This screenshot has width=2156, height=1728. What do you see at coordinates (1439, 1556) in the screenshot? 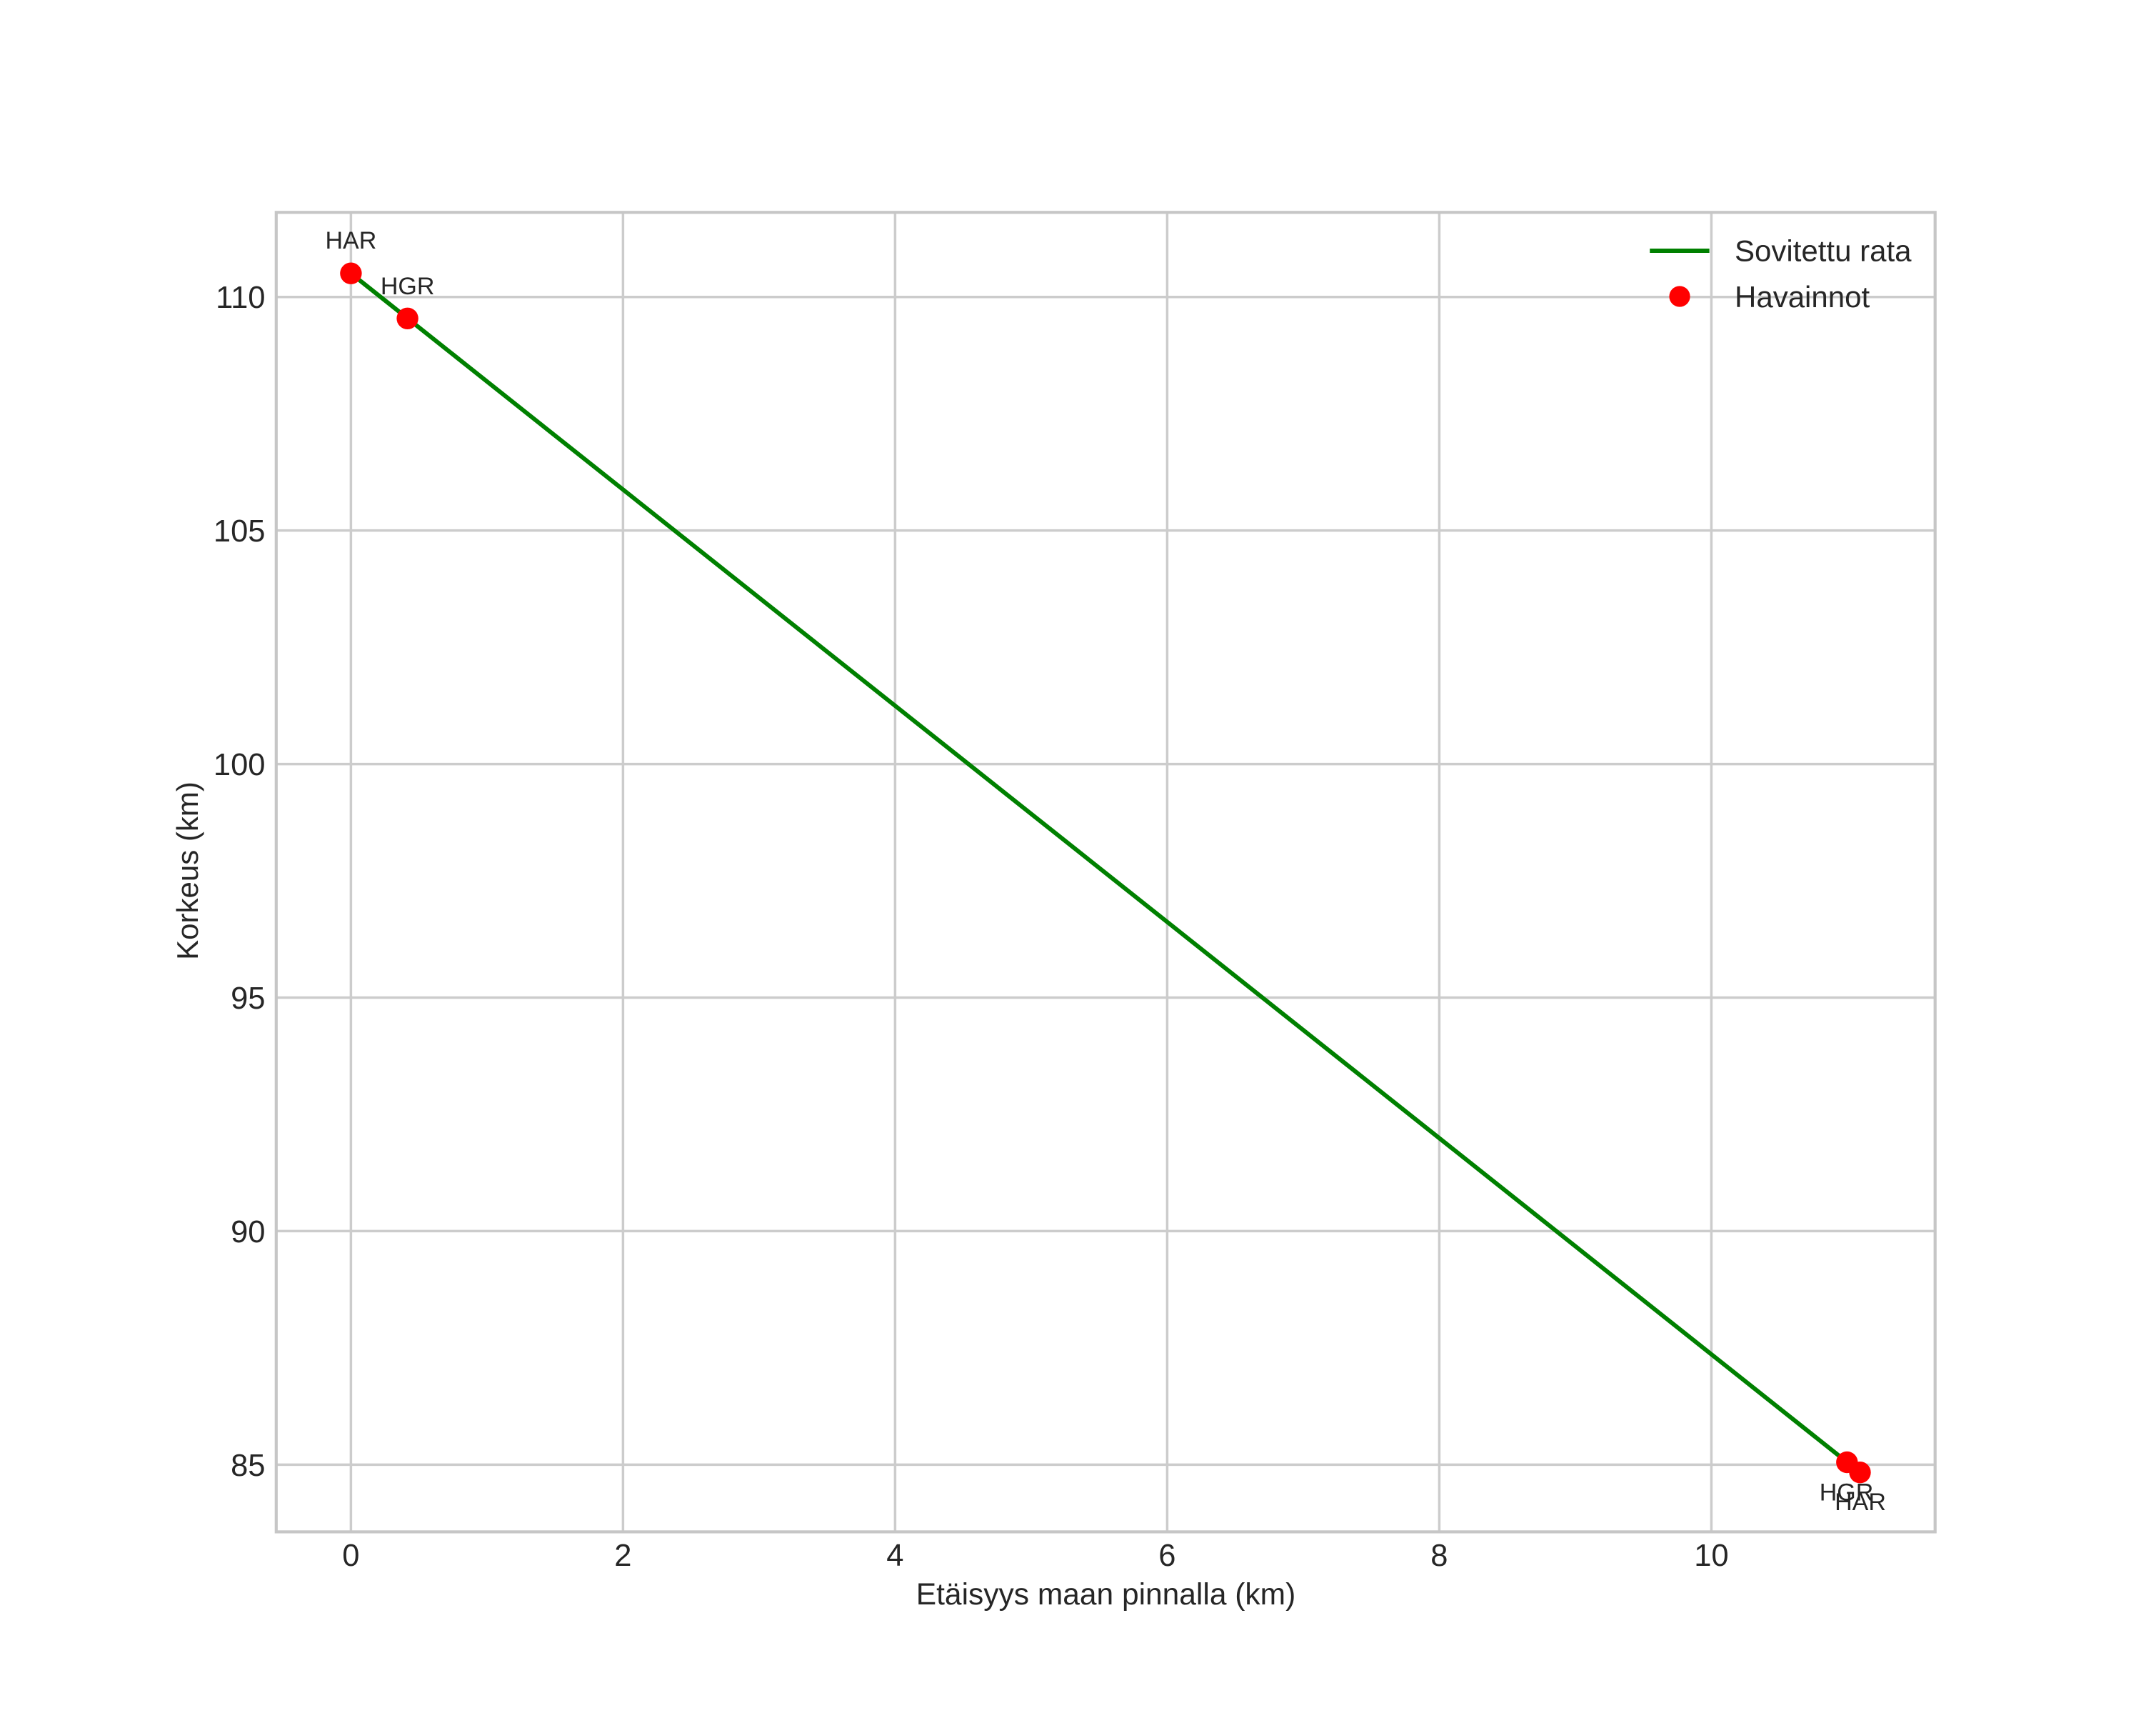
I see `svg-text: 8` at bounding box center [1439, 1556].